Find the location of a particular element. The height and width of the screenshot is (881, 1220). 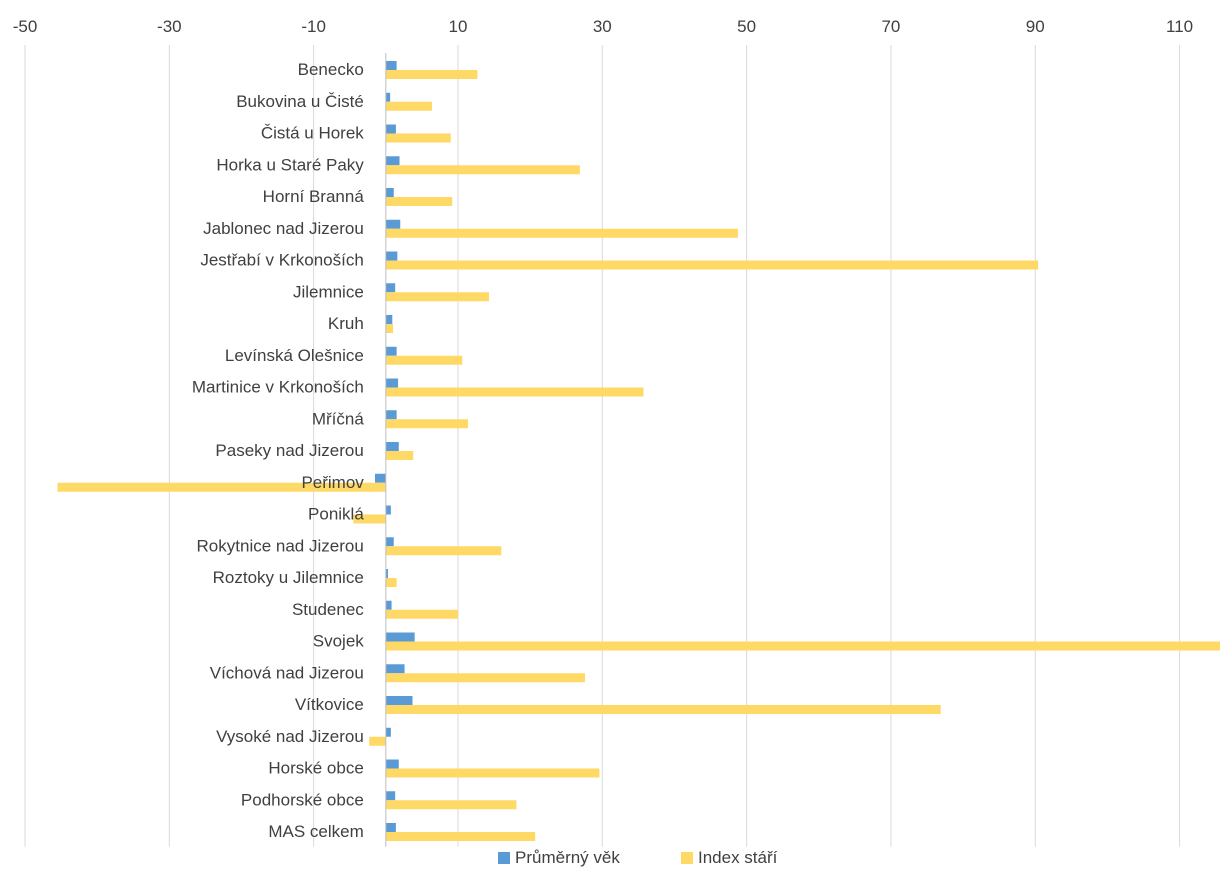

legend-label: Průměrný věk is located at coordinates (567, 857).